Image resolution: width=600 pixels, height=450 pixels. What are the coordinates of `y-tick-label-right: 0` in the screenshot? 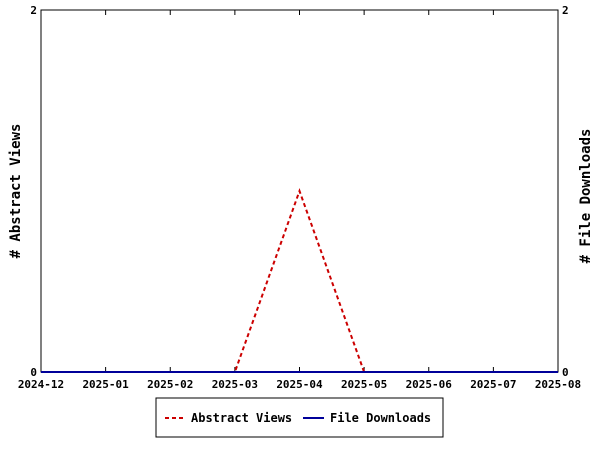 It's located at (565, 372).